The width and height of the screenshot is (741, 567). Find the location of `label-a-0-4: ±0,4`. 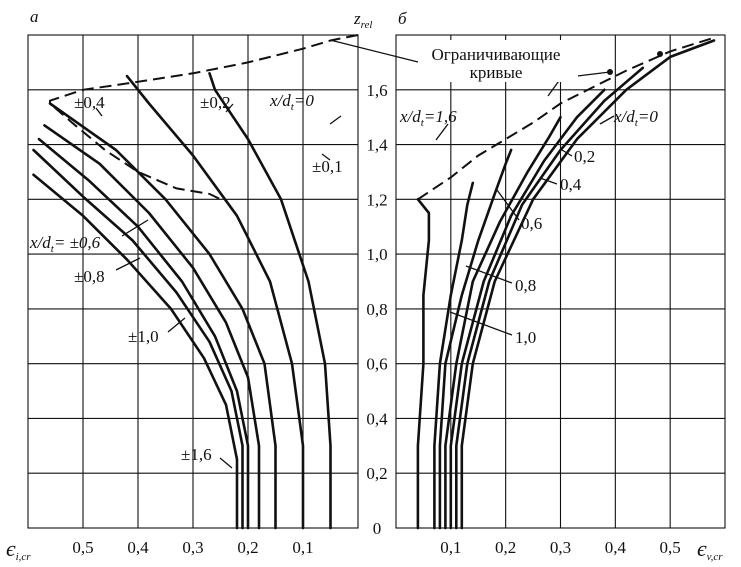

label-a-0-4: ±0,4 is located at coordinates (89, 102).